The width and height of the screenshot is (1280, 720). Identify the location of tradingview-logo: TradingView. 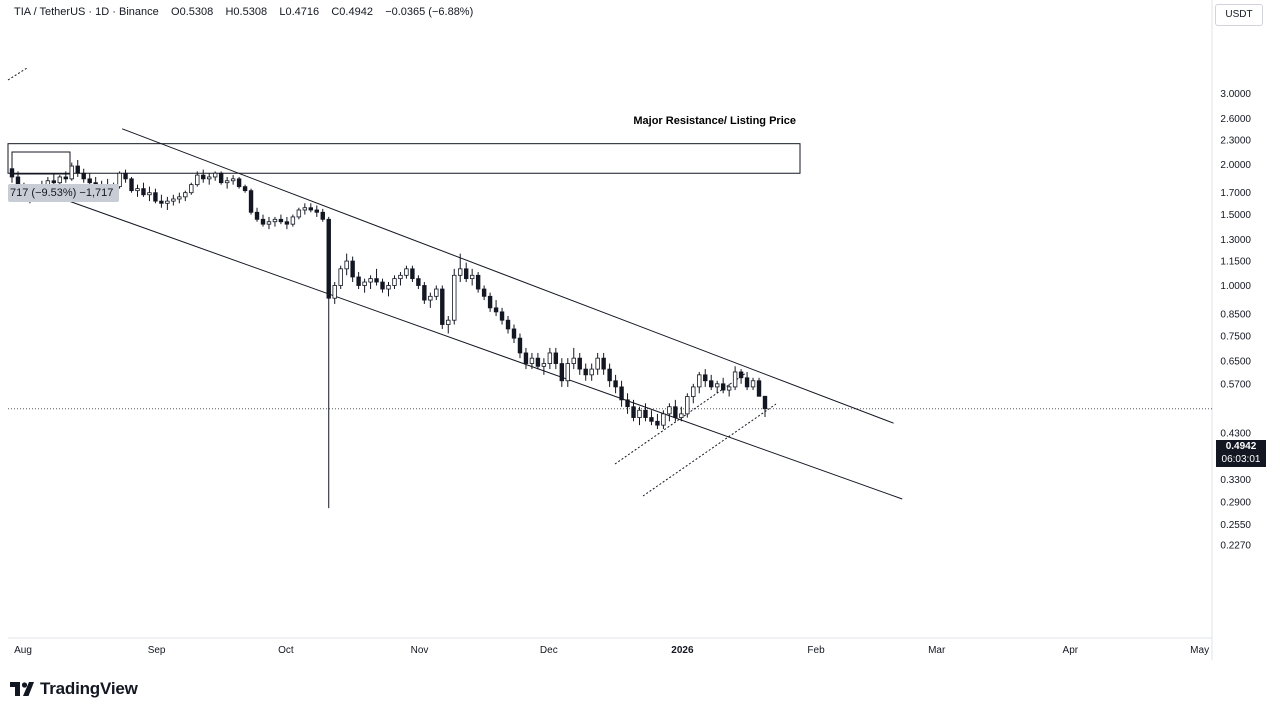
(74, 689).